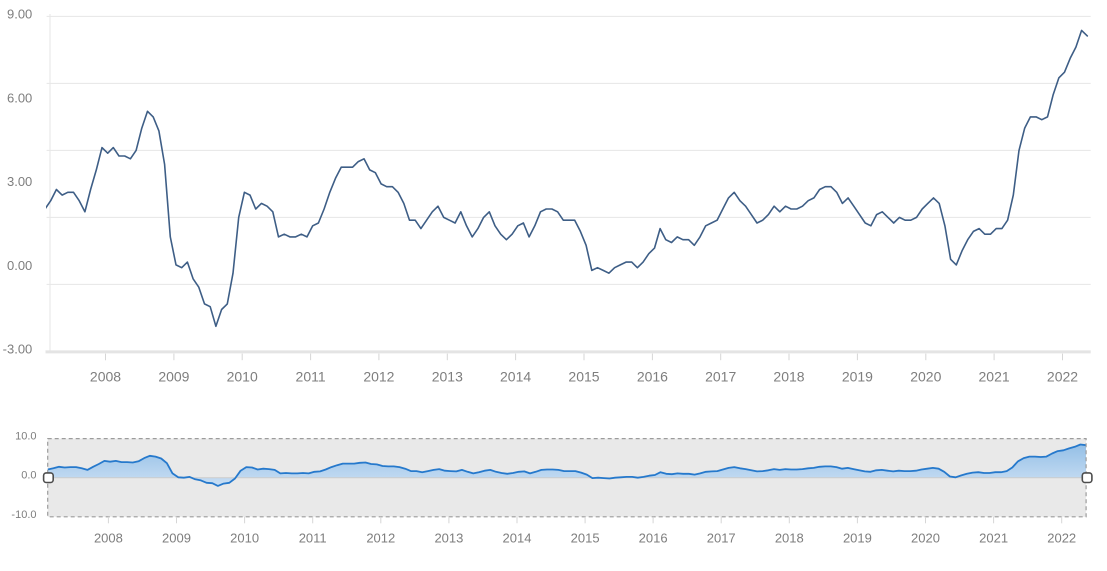 The height and width of the screenshot is (571, 1107). Describe the element at coordinates (28, 476) in the screenshot. I see `svg-text: 0.0` at that location.